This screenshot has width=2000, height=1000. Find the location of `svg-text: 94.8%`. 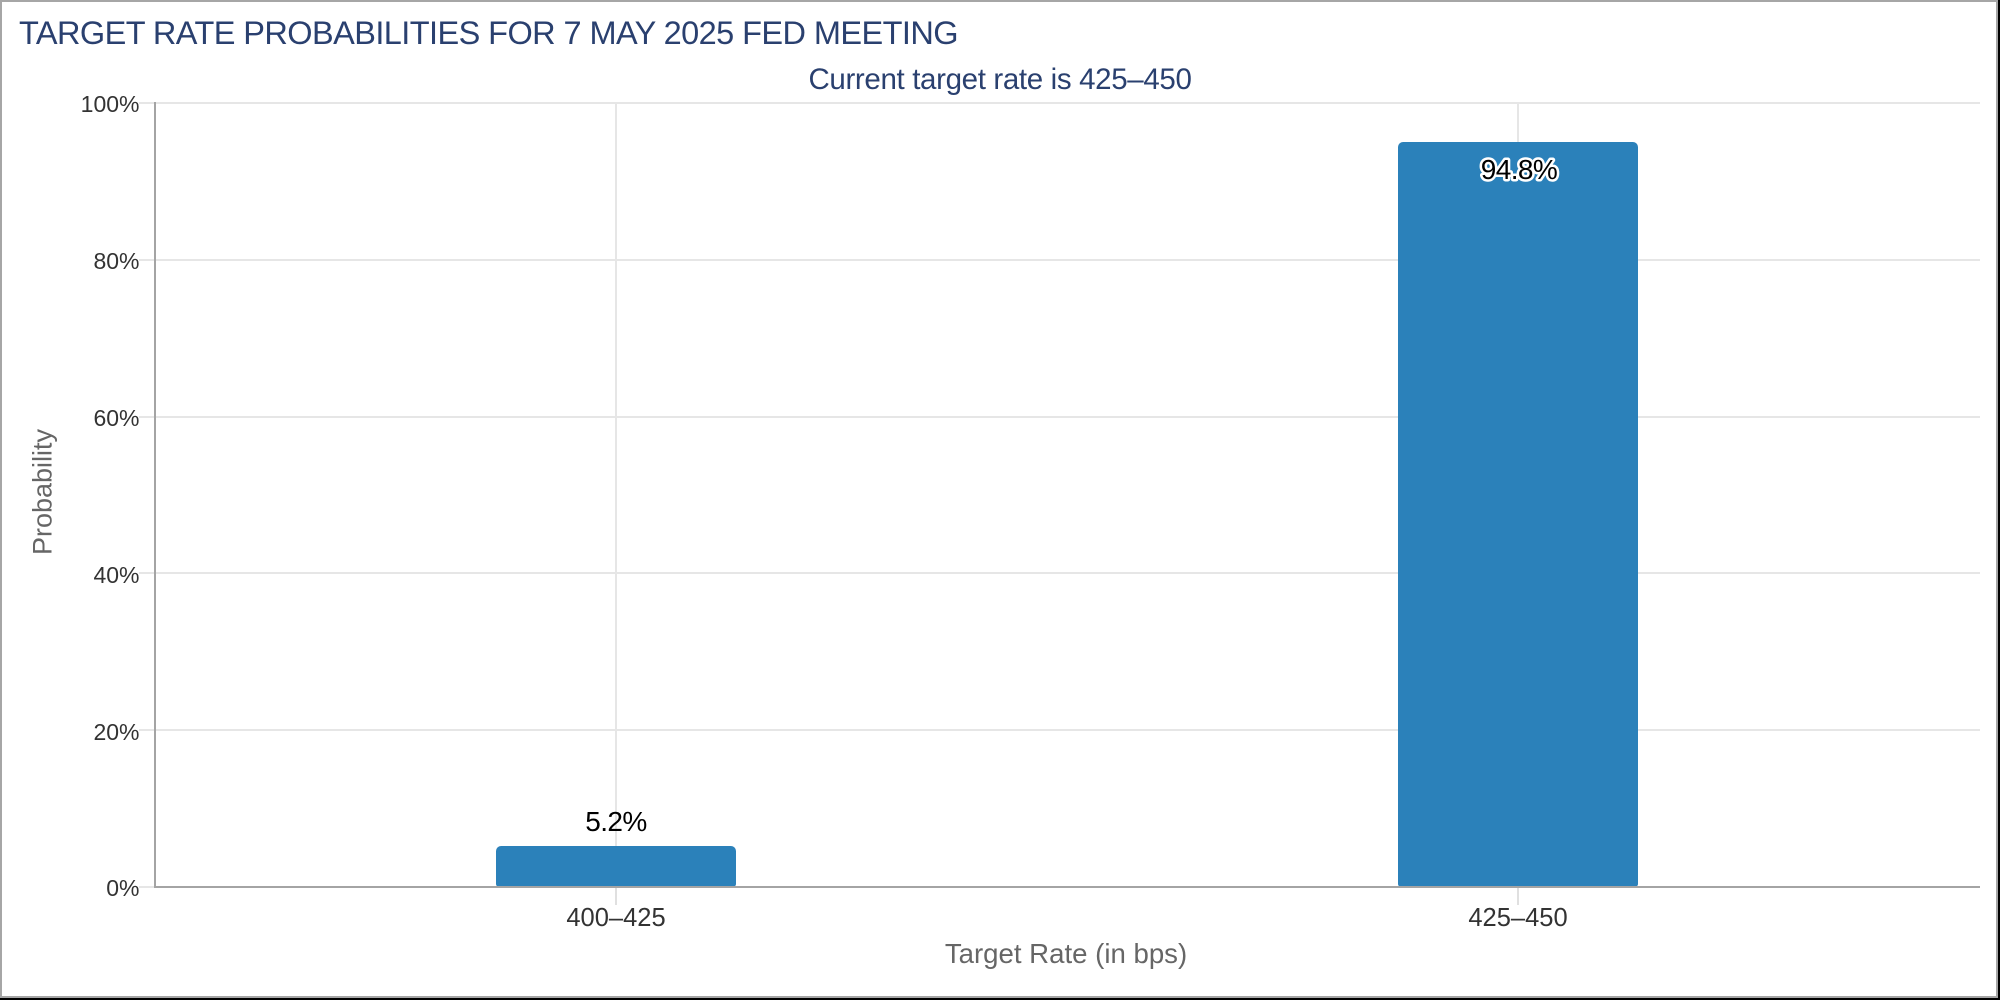

svg-text: 94.8% is located at coordinates (1519, 169).